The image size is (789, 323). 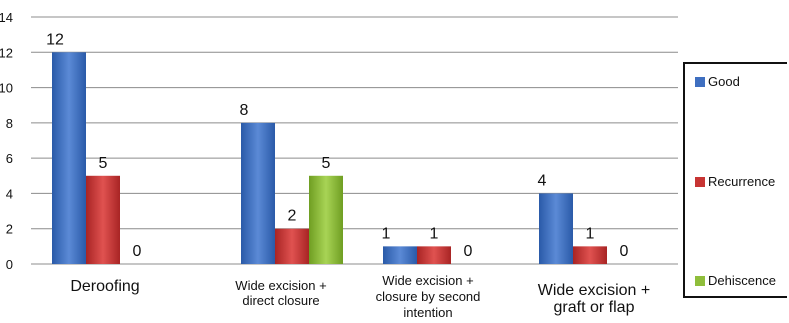 I want to click on legend: Good Recurrence Dehiscence, so click(x=735, y=180).